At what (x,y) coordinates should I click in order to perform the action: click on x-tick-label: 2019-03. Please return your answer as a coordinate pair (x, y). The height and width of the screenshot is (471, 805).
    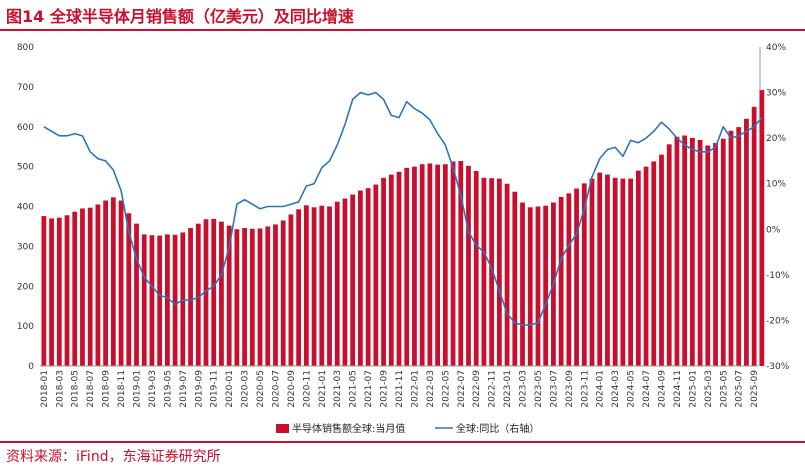
    Looking at the image, I should click on (153, 389).